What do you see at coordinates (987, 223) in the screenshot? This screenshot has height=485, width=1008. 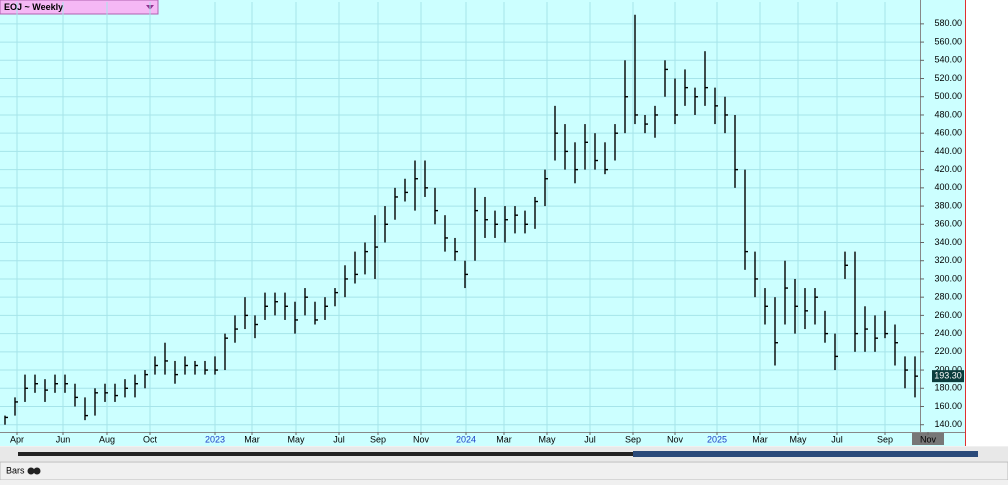 I see `right-strip` at bounding box center [987, 223].